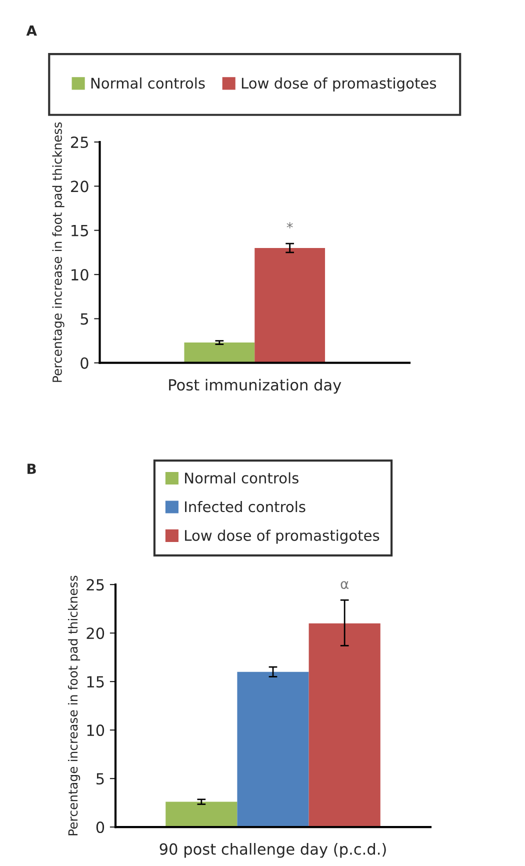  Describe the element at coordinates (245, 506) in the screenshot. I see `legend-label: Infected controls` at that location.